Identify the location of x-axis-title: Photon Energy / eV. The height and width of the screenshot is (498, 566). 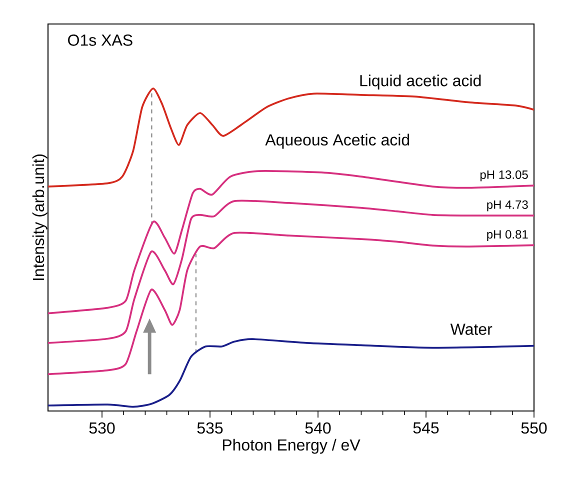
(291, 446).